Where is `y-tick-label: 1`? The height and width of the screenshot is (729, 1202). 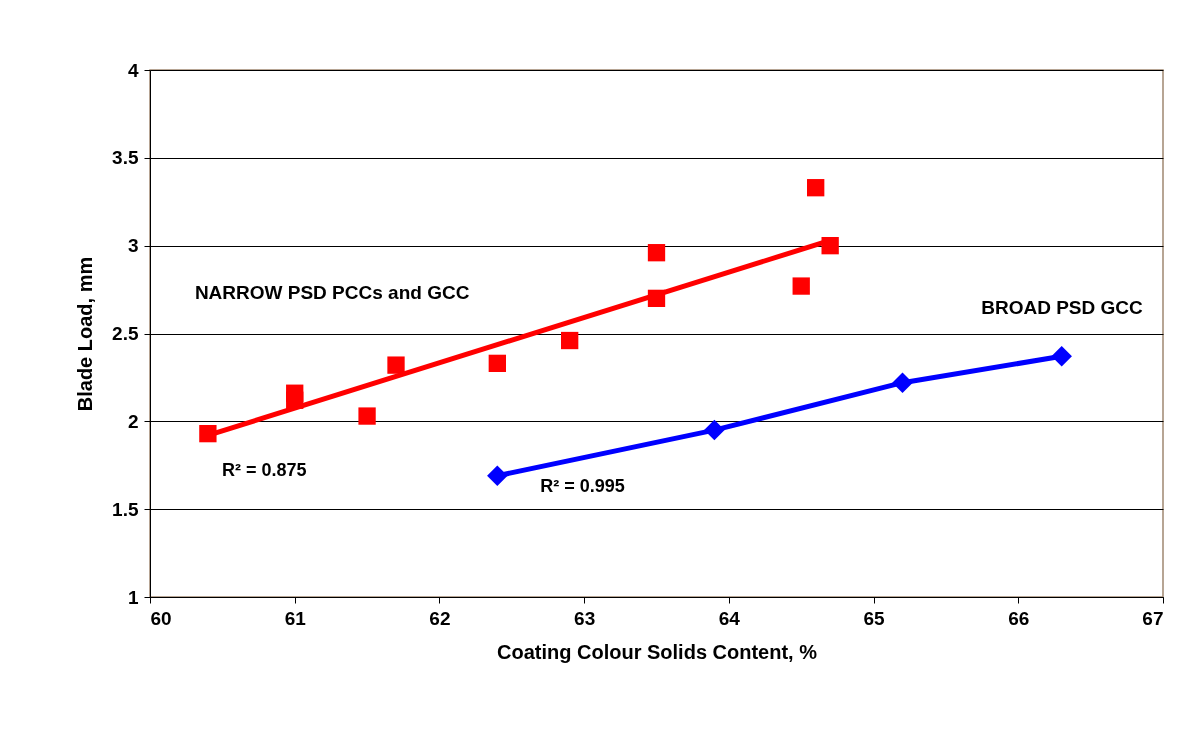 y-tick-label: 1 is located at coordinates (133, 597).